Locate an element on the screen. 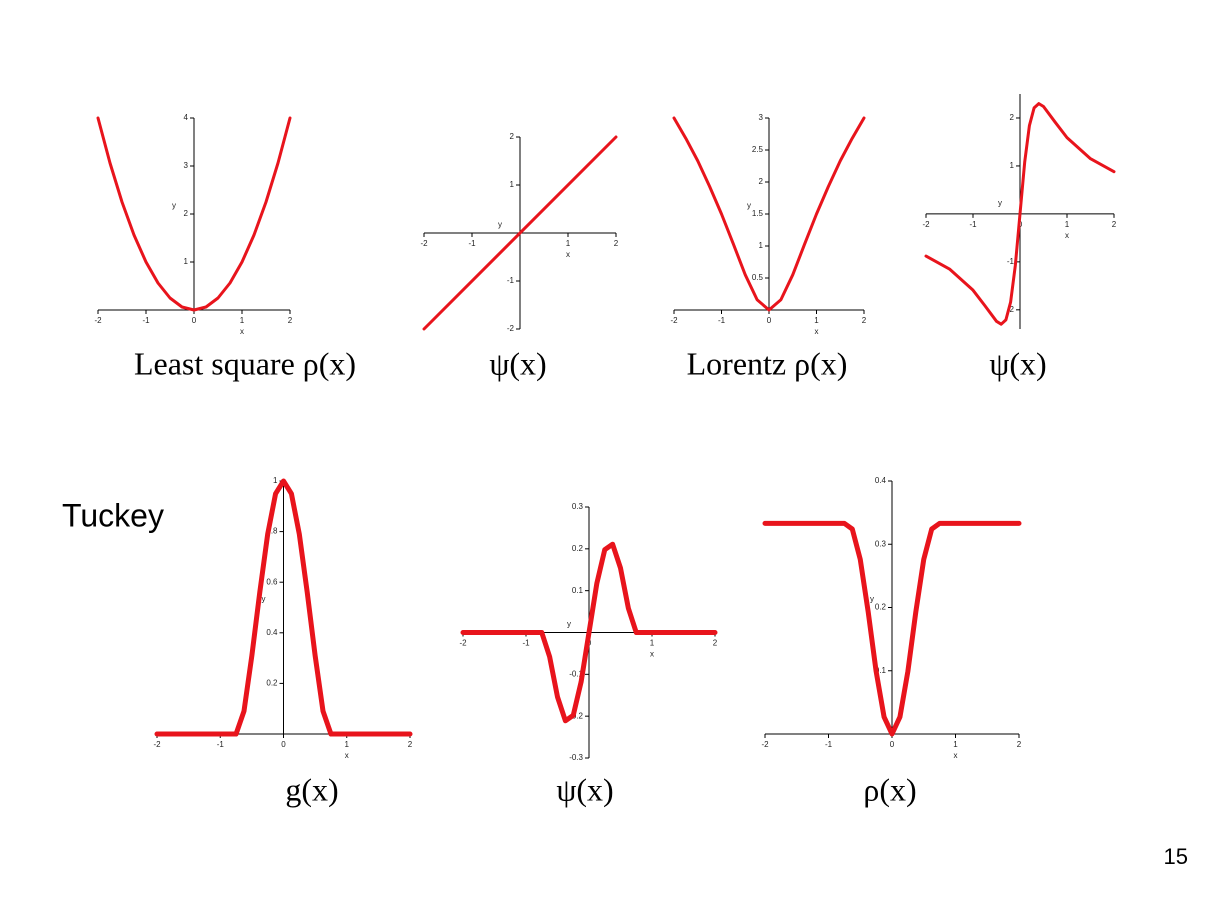 The width and height of the screenshot is (1210, 908). page-number: 15 is located at coordinates (1176, 856).